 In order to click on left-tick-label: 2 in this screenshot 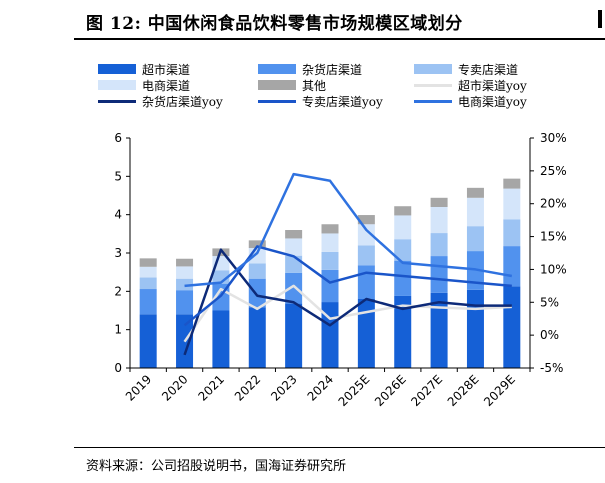, I will do `click(118, 291)`.